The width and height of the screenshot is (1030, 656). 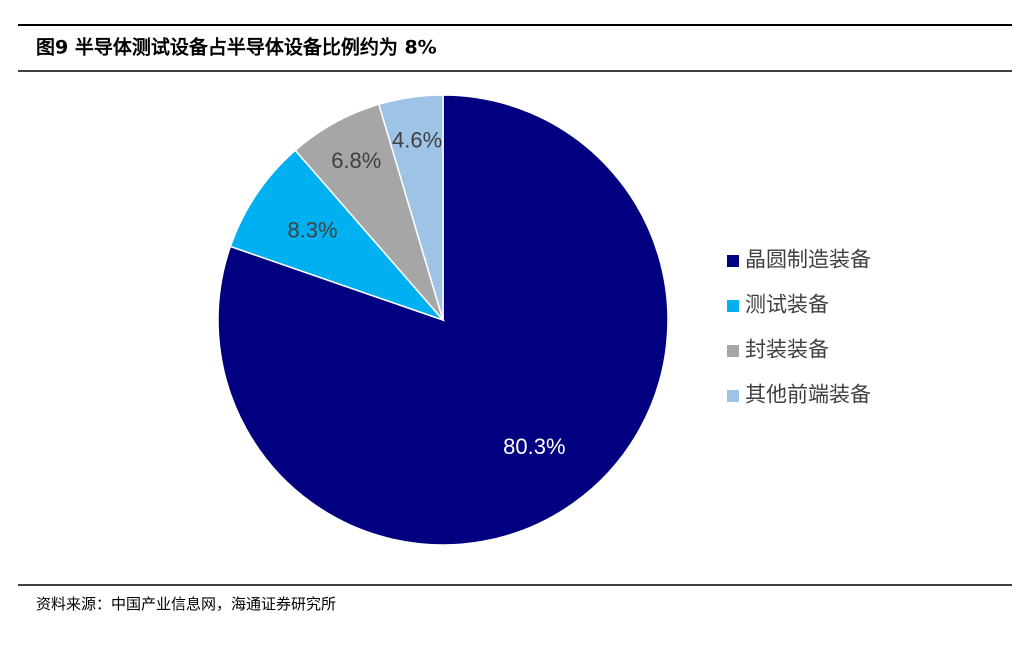 I want to click on data-label: 80.3%, so click(x=534, y=446).